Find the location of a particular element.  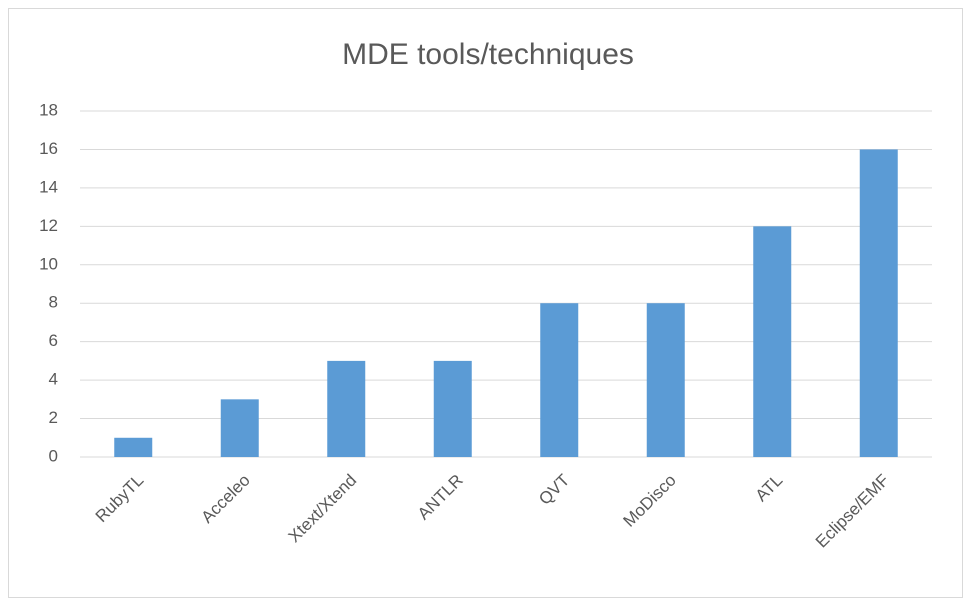

y-tick-label: 0 is located at coordinates (53, 455).